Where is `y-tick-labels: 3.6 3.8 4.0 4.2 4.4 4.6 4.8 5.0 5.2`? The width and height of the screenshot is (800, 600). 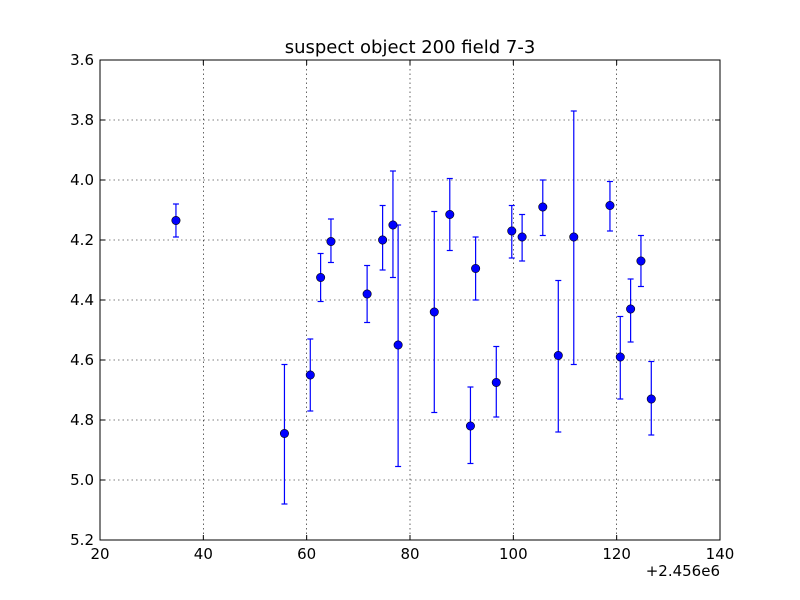
y-tick-labels: 3.6 3.8 4.0 4.2 4.4 4.6 4.8 5.0 5.2 is located at coordinates (82, 300).